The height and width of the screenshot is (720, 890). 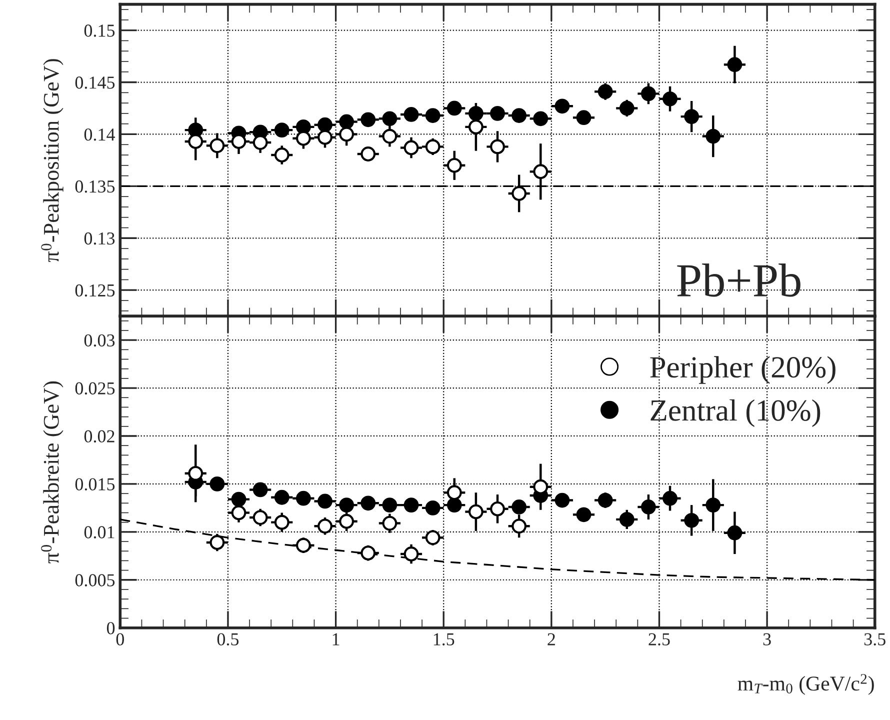 What do you see at coordinates (95, 82) in the screenshot?
I see `y-tick-label: 0.145` at bounding box center [95, 82].